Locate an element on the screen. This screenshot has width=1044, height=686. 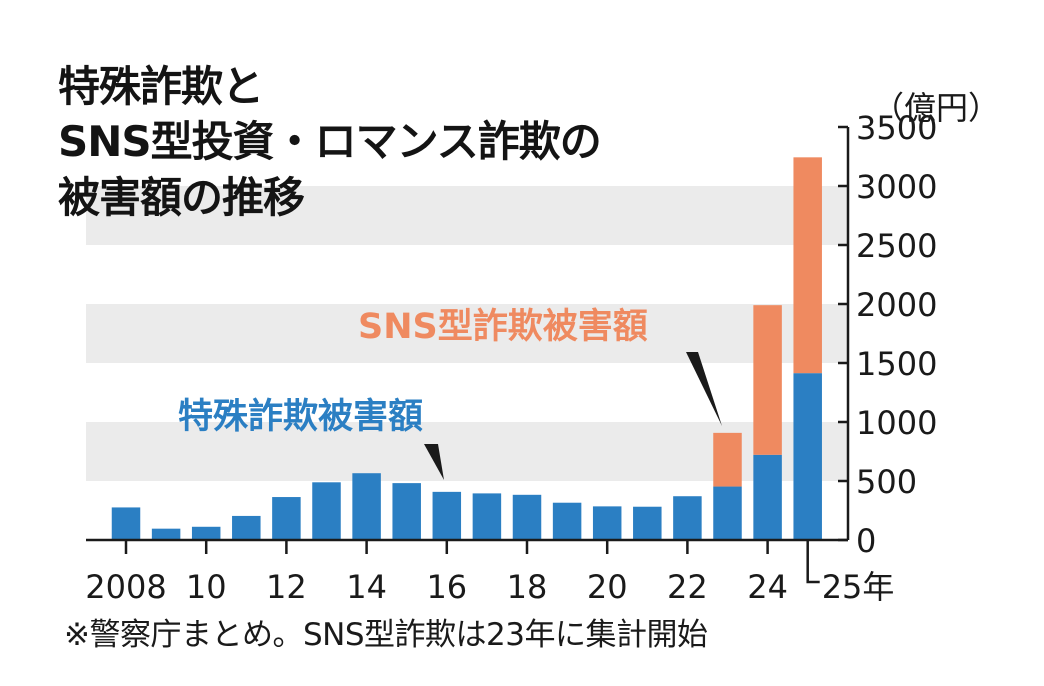
annotation-label: 特殊詐欺被害額 is located at coordinates (300, 417).